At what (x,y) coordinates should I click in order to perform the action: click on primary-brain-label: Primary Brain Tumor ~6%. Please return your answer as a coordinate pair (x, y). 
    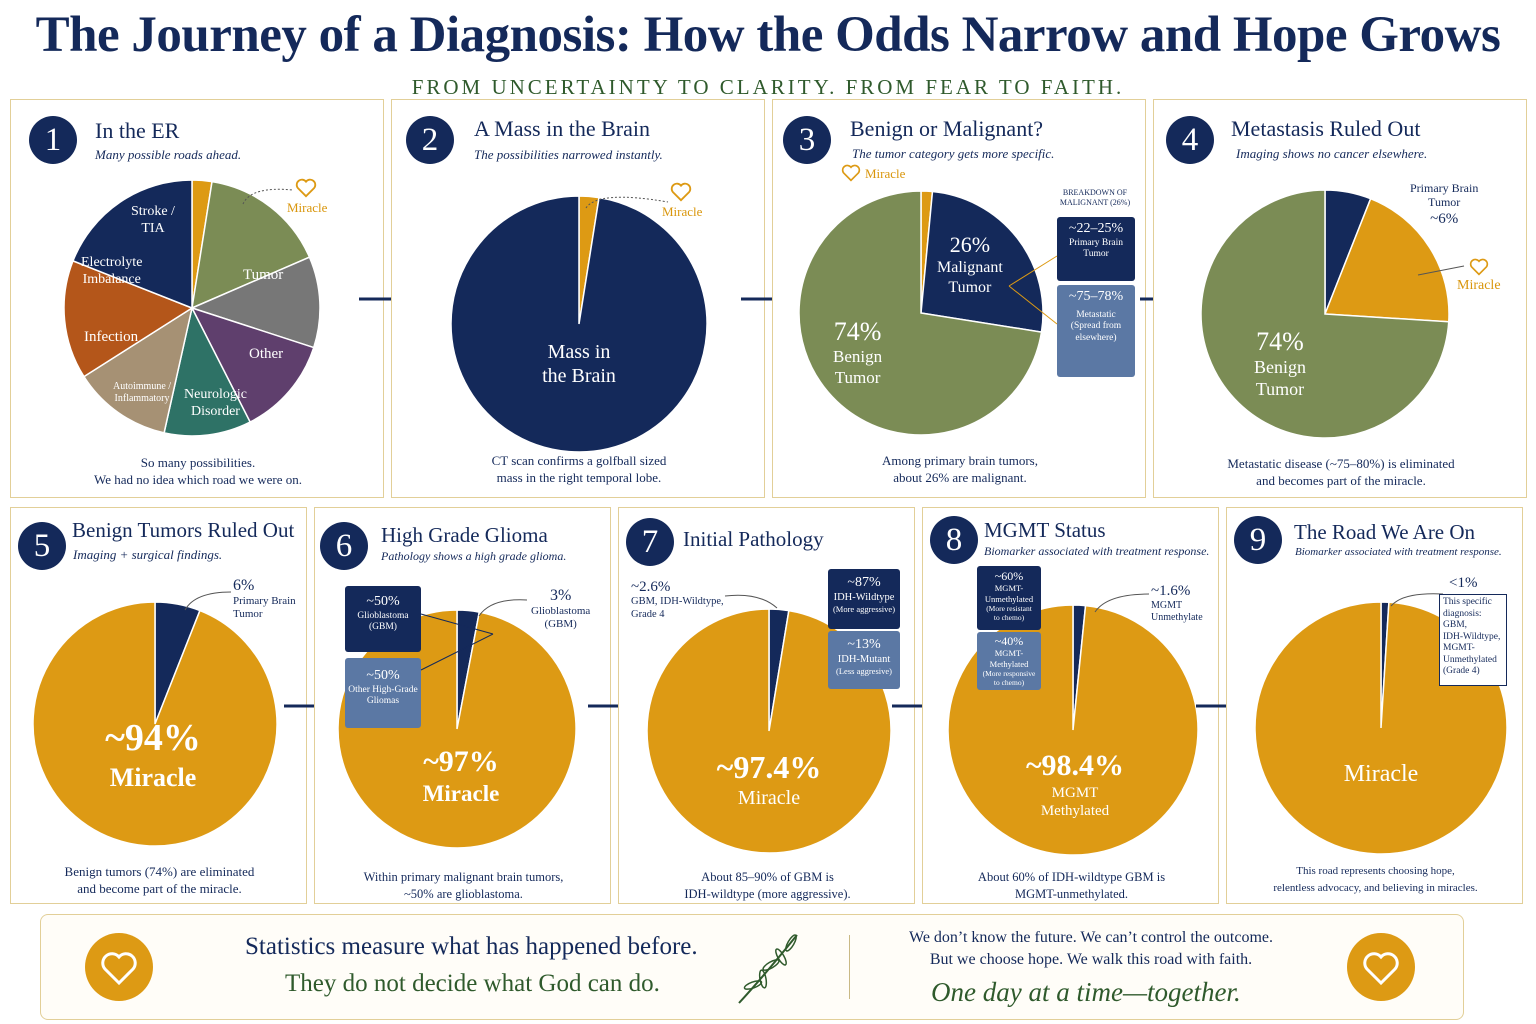
    Looking at the image, I should click on (1444, 204).